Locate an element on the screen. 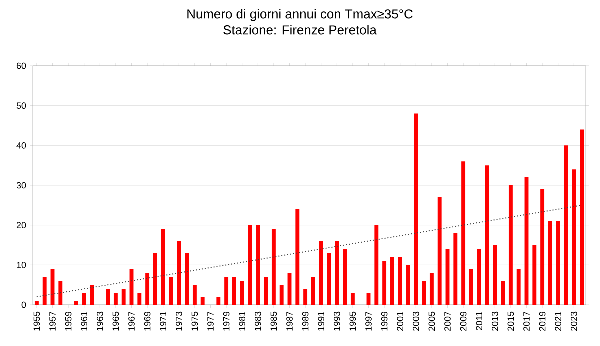 Image resolution: width=600 pixels, height=346 pixels. x-tick-label: 1977 is located at coordinates (211, 321).